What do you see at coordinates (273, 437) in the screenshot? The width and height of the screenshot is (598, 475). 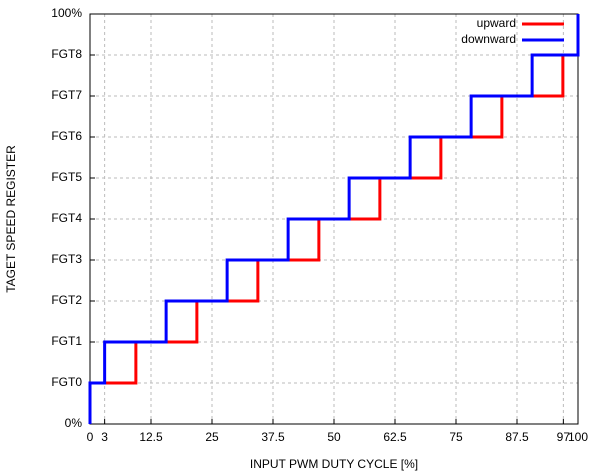 I see `x-tick-label: 37.5` at bounding box center [273, 437].